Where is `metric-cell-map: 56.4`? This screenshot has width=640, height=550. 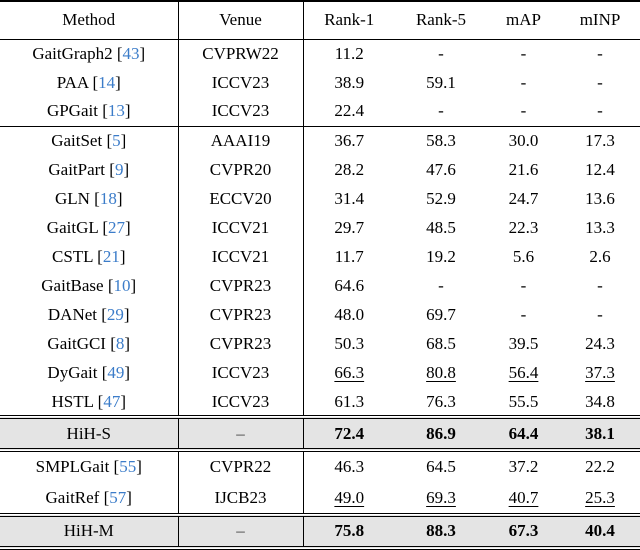 metric-cell-map: 56.4 is located at coordinates (523, 373).